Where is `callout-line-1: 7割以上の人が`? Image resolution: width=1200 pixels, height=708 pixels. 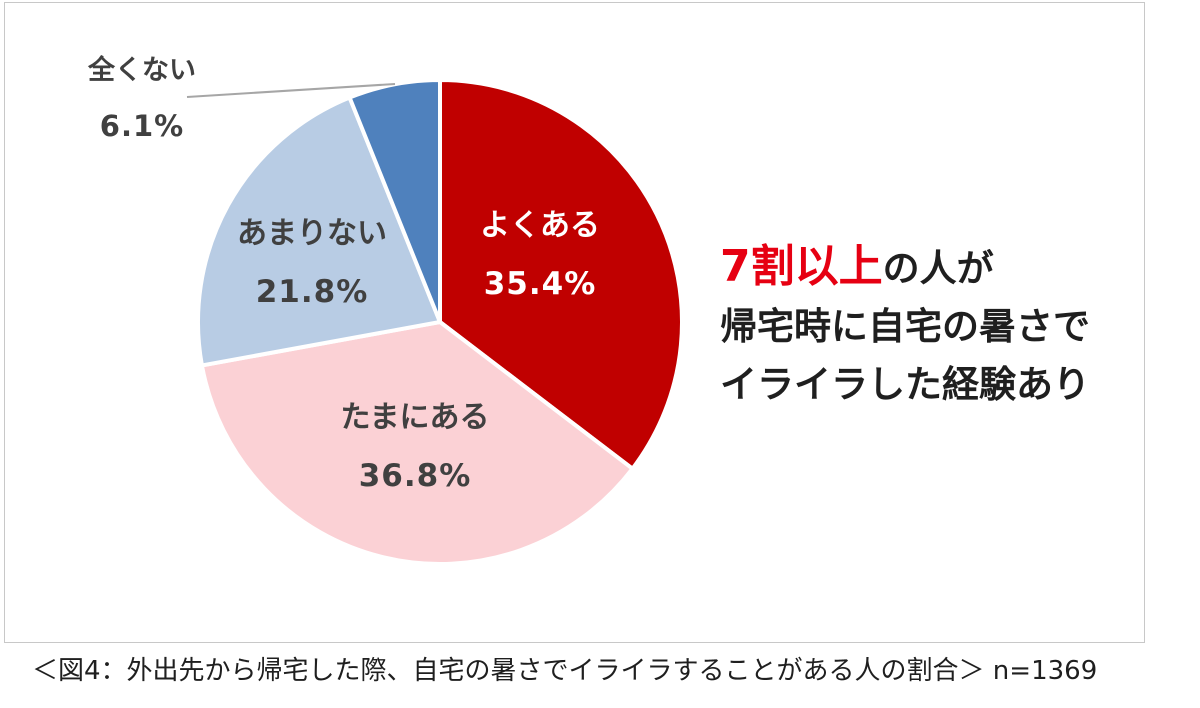
callout-line-1: 7割以上の人が is located at coordinates (905, 268).